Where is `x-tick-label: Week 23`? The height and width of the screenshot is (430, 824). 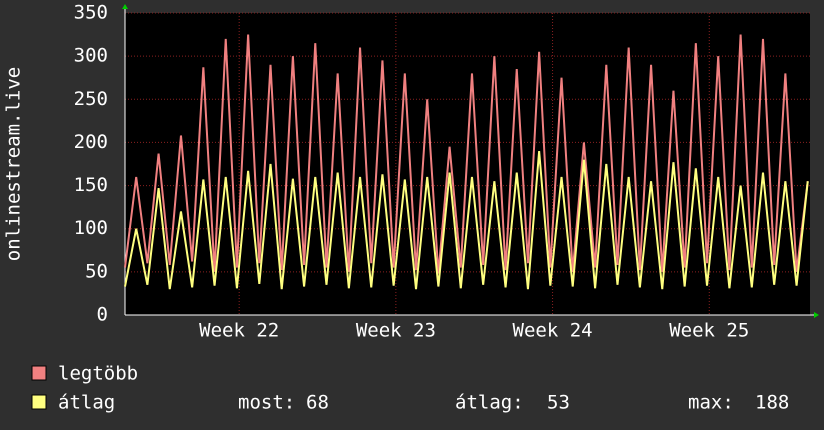 x-tick-label: Week 23 is located at coordinates (396, 331).